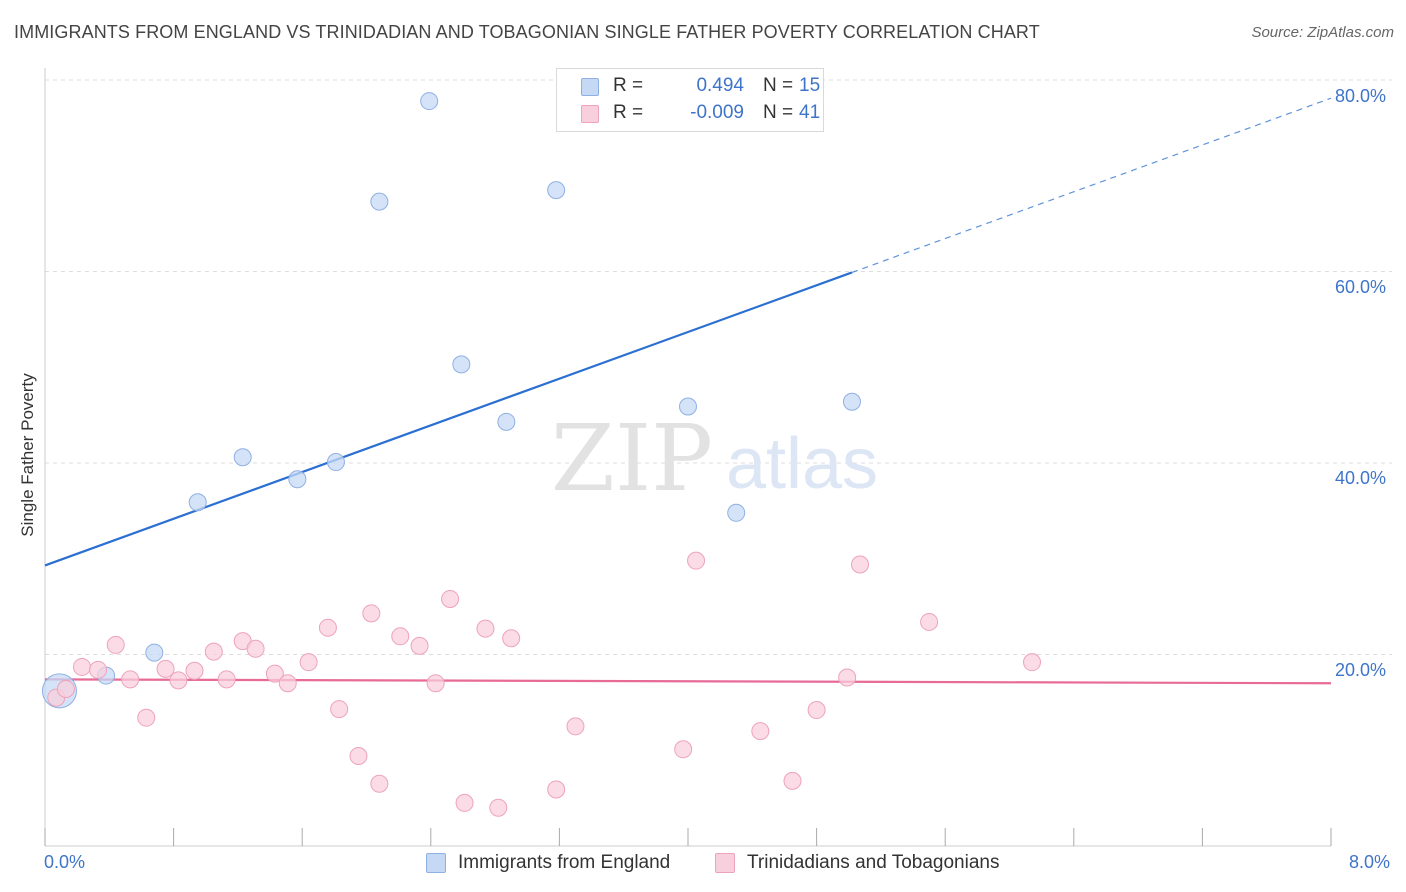 This screenshot has width=1406, height=892. Describe the element at coordinates (1361, 287) in the screenshot. I see `y-tick-label-60: 60.0%` at that location.